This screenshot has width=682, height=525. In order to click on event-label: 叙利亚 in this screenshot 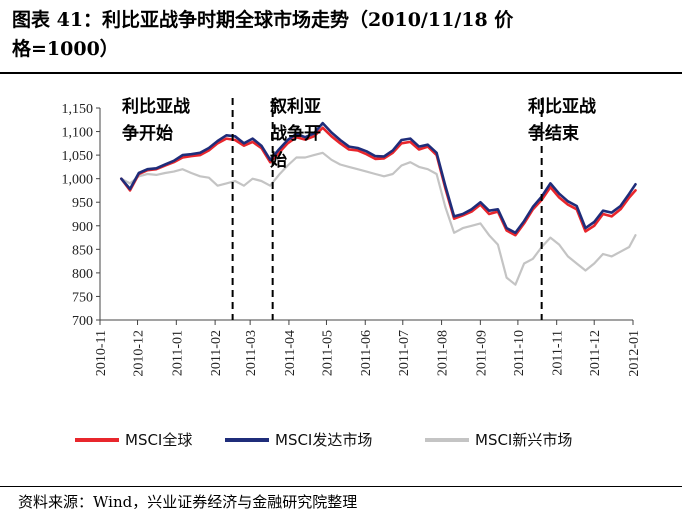, I will do `click(295, 106)`.